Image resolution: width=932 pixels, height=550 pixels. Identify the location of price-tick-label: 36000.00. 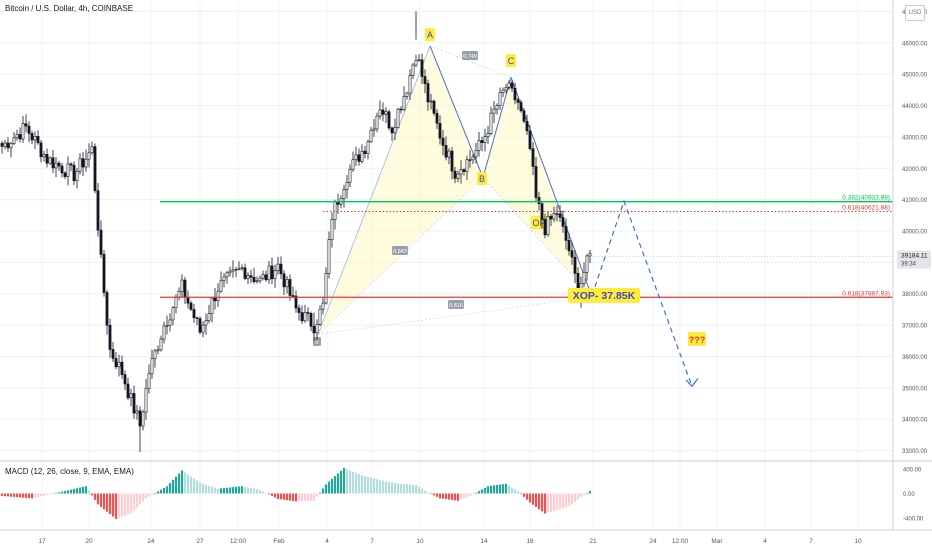
(915, 358).